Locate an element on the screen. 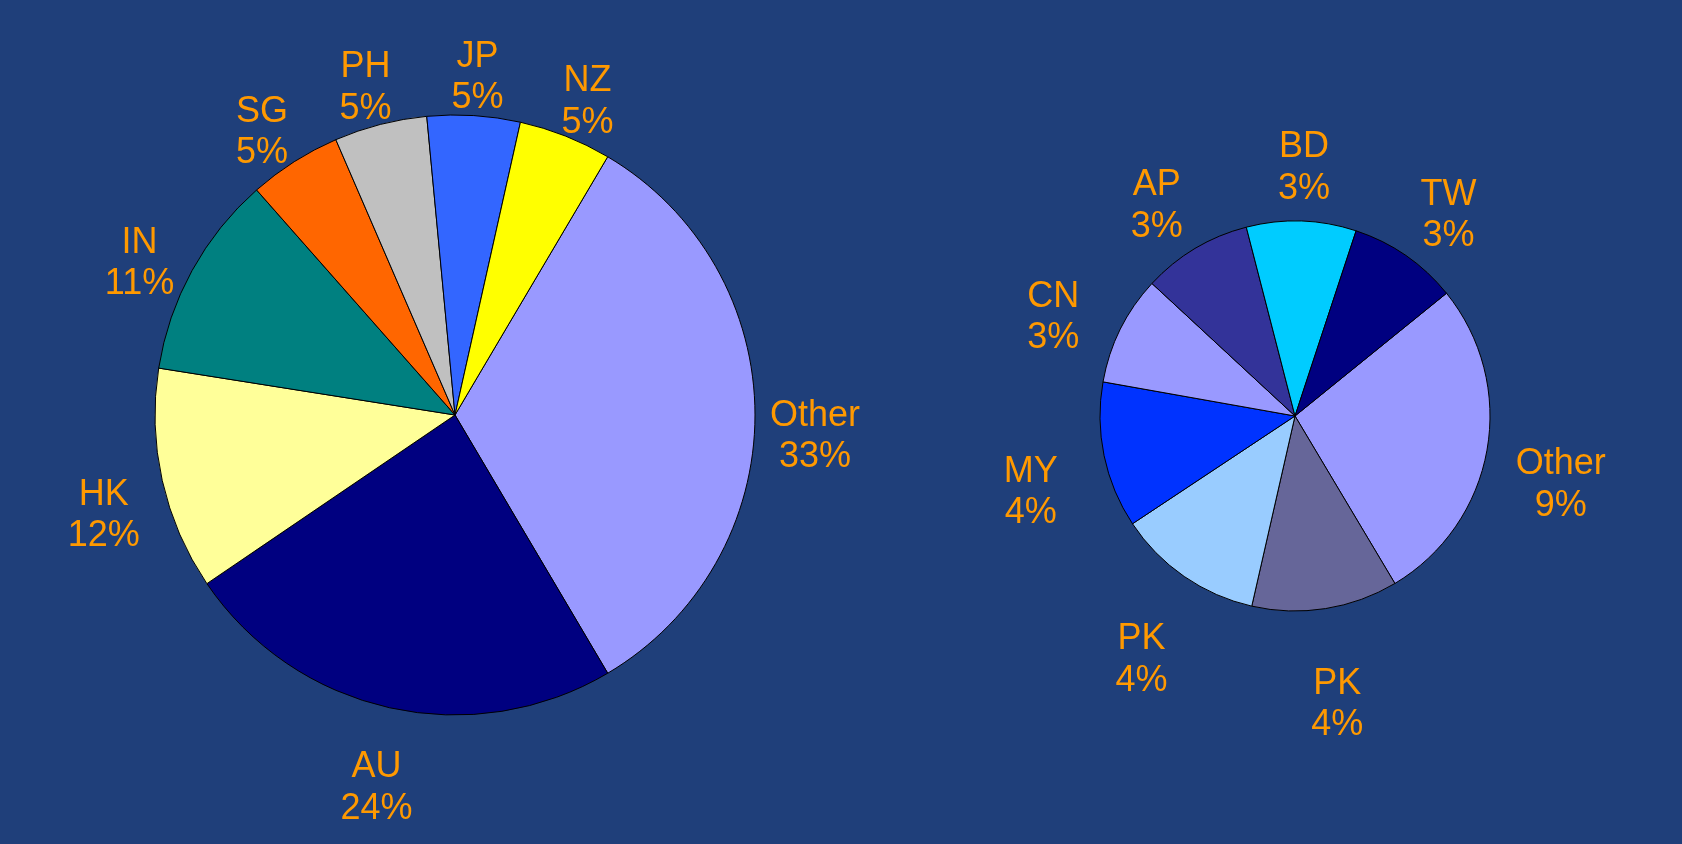 This screenshot has height=844, width=1682. data-label: 24% is located at coordinates (376, 806).